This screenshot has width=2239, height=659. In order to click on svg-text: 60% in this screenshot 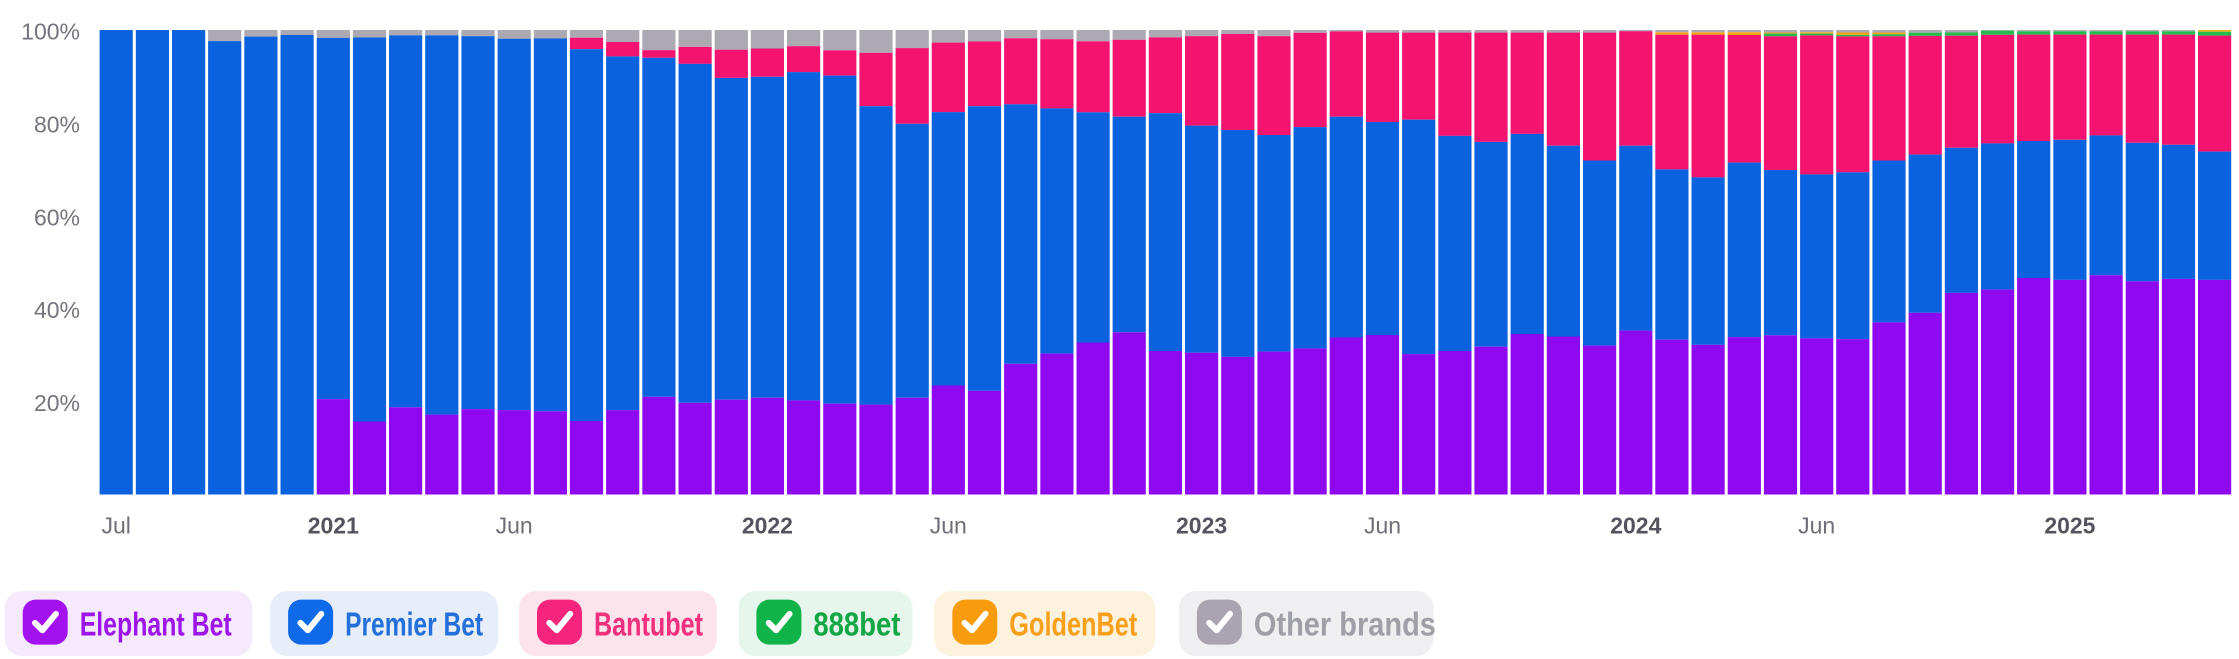, I will do `click(57, 217)`.